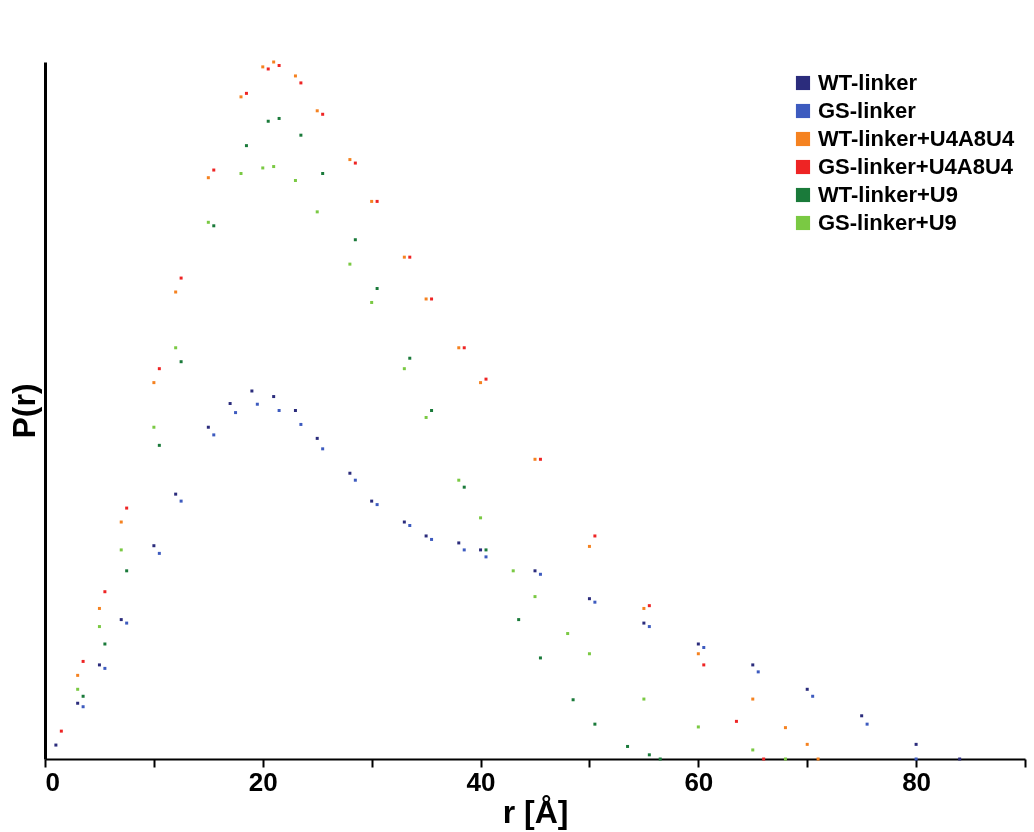  I want to click on x-axis-title: r [Å], so click(535, 811).